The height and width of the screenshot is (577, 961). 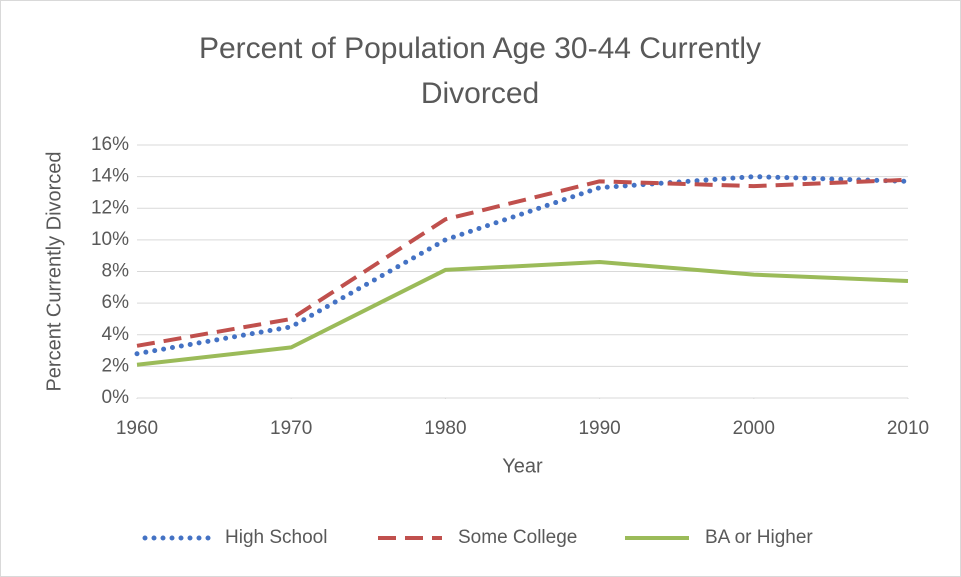 What do you see at coordinates (110, 207) in the screenshot?
I see `y-tick-label: 12%` at bounding box center [110, 207].